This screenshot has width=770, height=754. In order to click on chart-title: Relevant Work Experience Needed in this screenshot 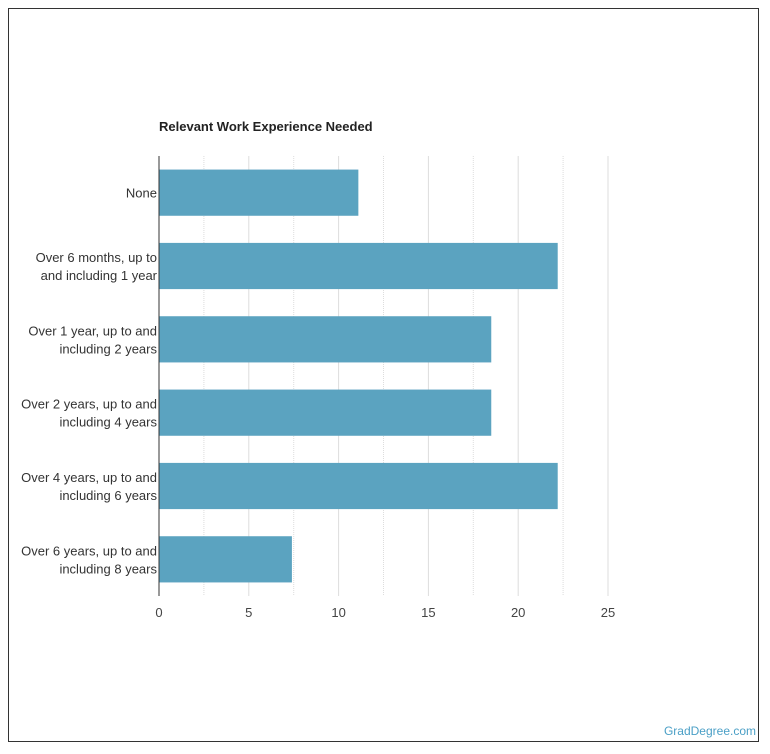, I will do `click(266, 126)`.